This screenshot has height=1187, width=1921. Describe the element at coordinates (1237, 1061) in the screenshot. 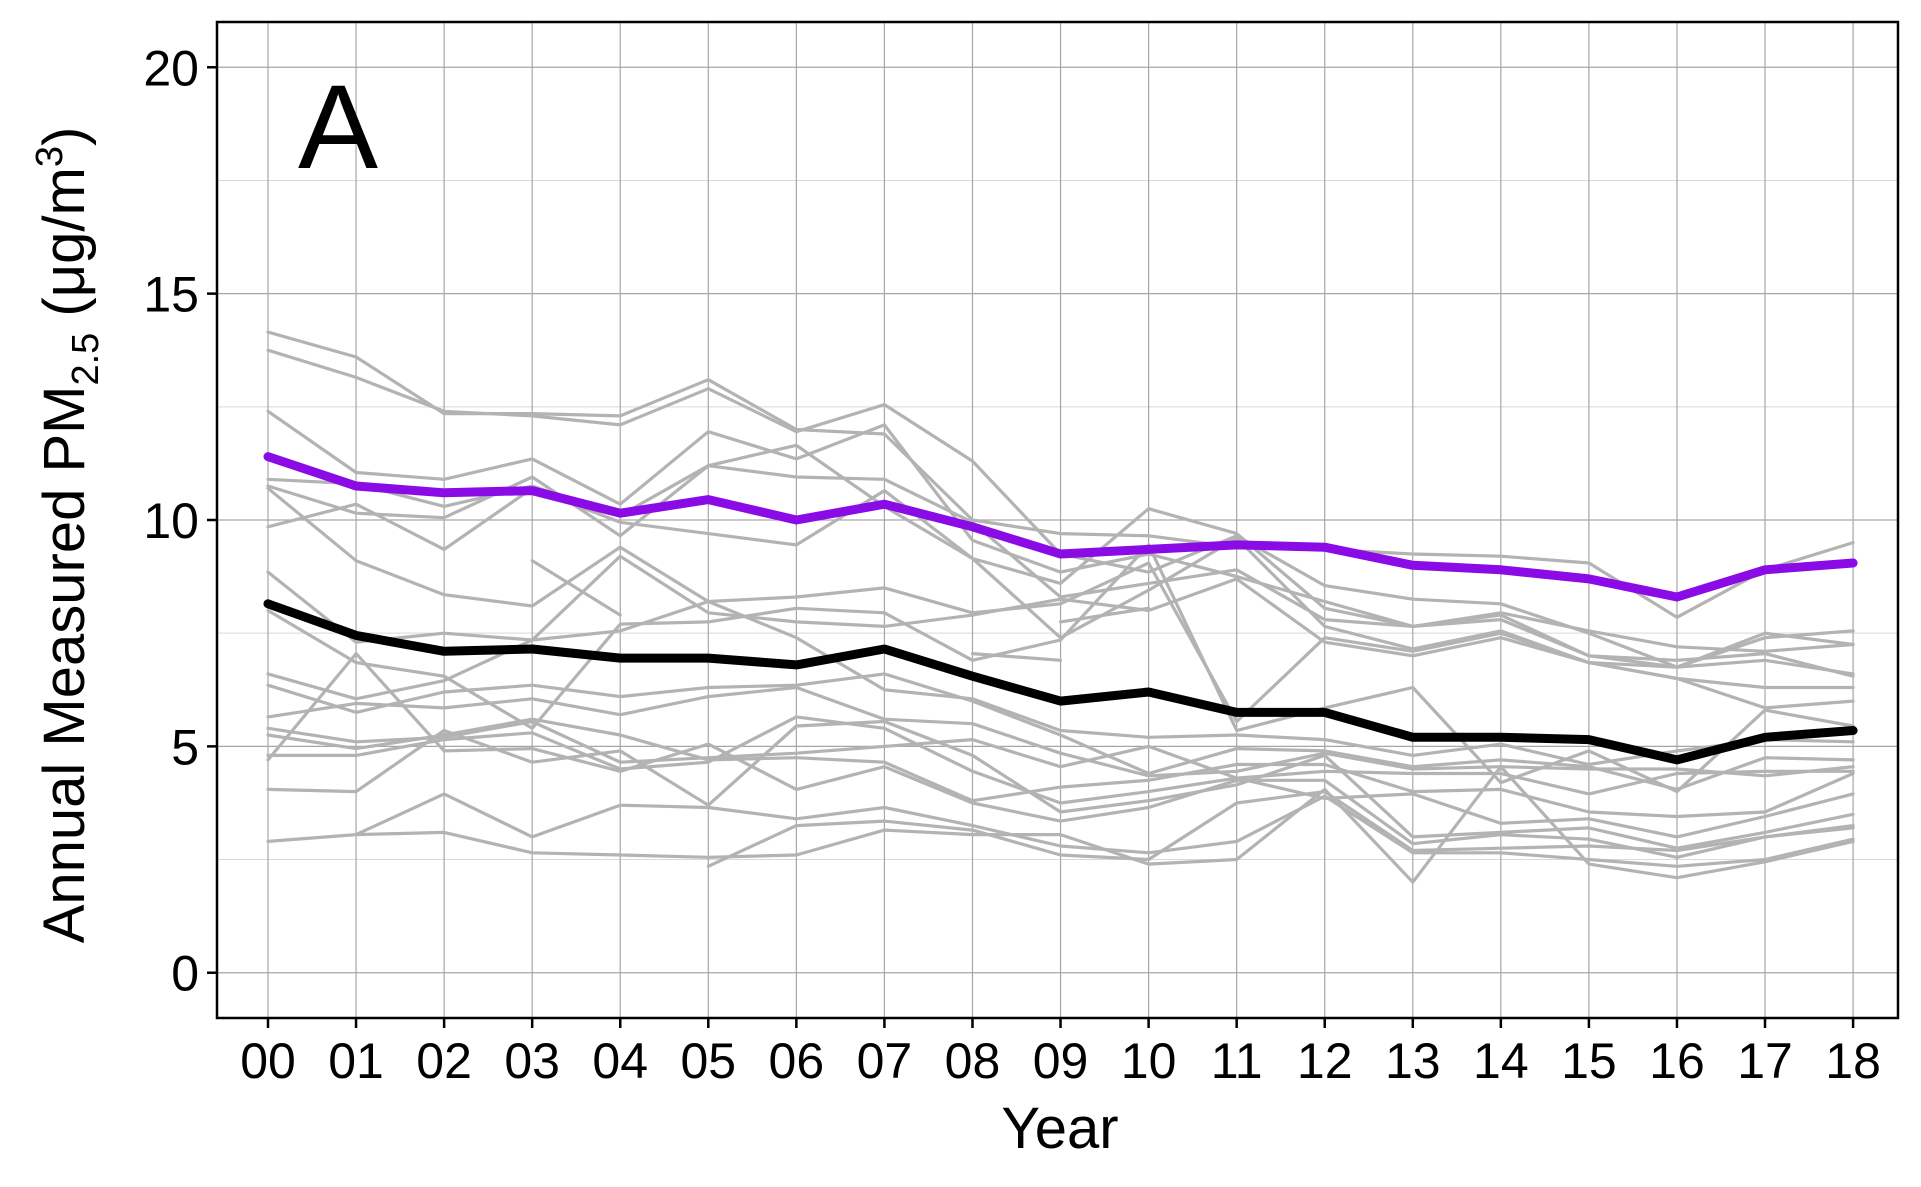

I see `x-tick-label: 11` at that location.